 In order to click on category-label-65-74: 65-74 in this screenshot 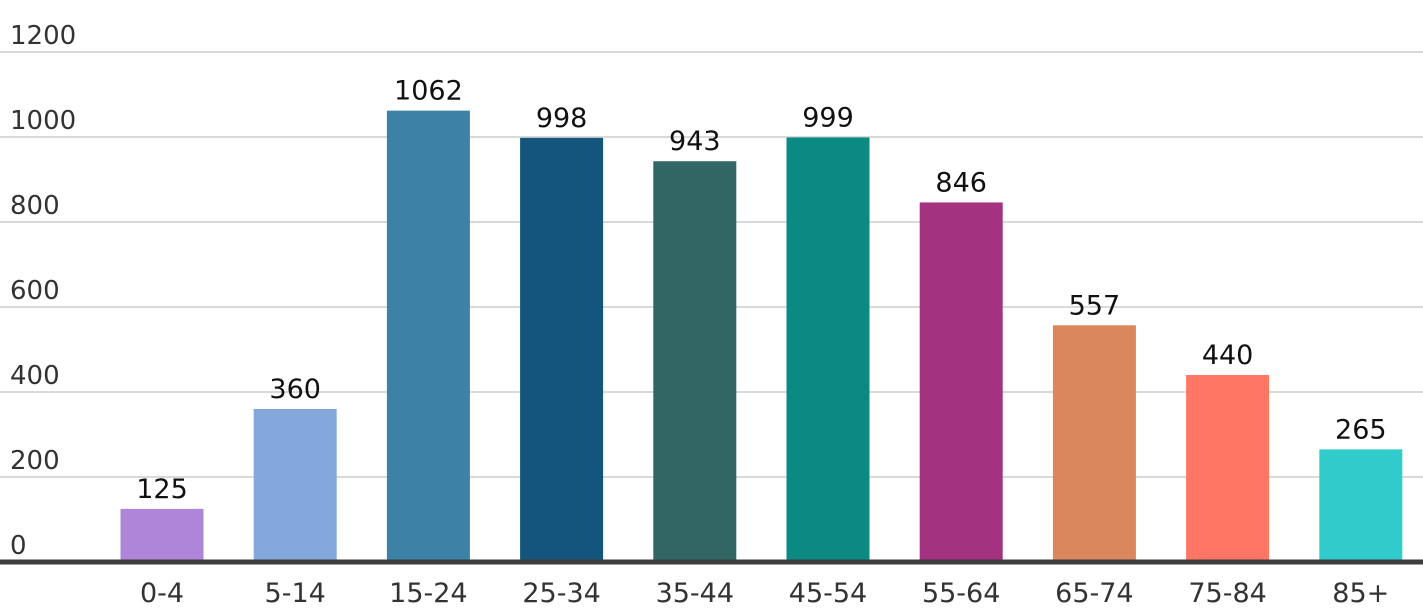, I will do `click(1094, 593)`.